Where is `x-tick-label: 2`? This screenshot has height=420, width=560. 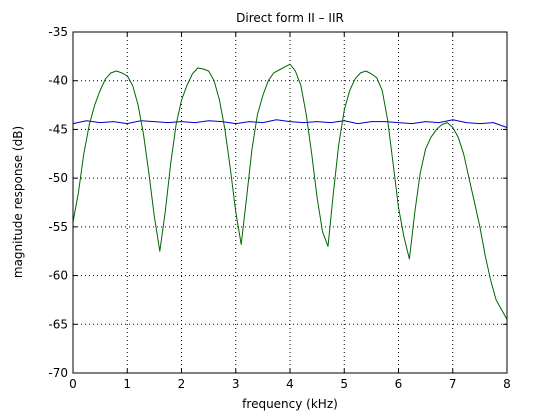
x-tick-label: 2 is located at coordinates (182, 384).